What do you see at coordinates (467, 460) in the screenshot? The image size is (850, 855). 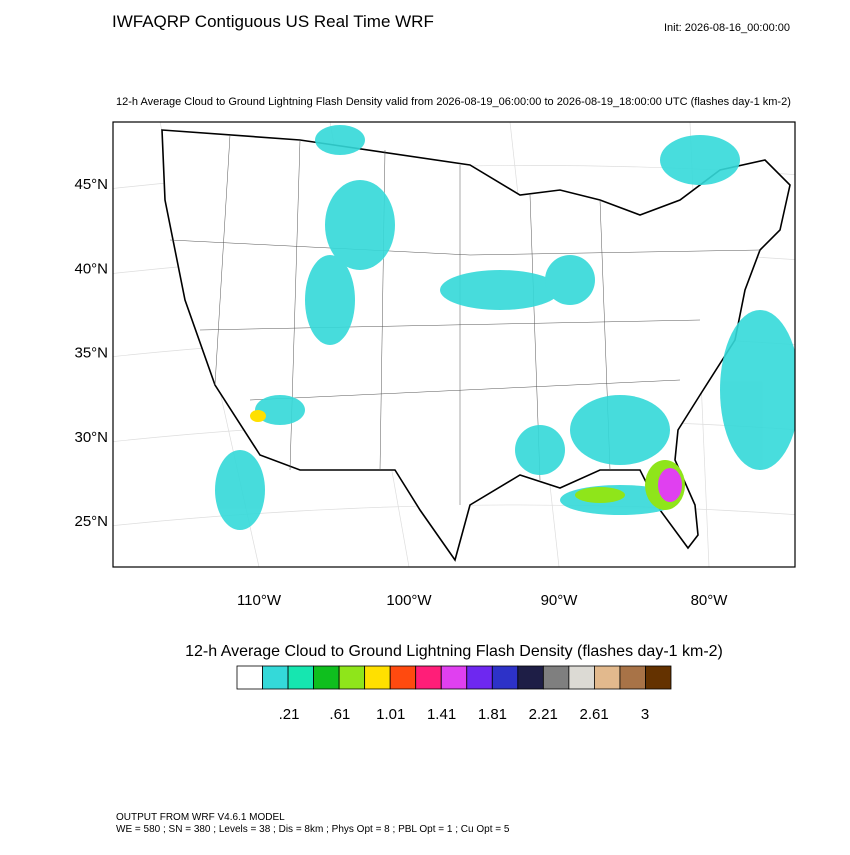 I see `flash-peaks` at bounding box center [467, 460].